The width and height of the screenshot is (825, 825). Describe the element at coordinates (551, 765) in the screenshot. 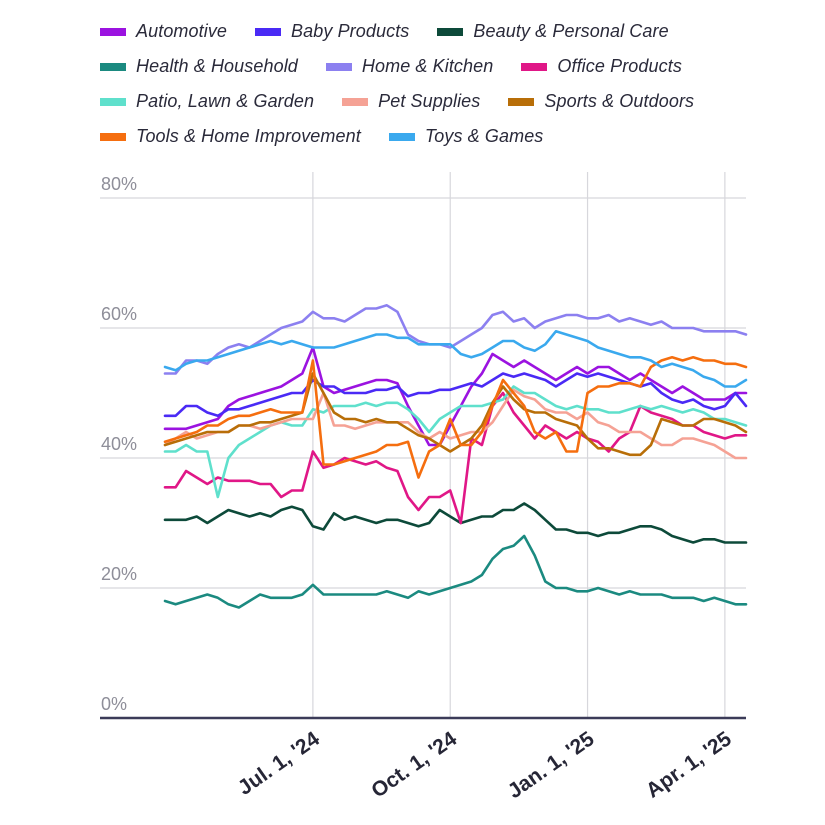

I see `x-tick-label: Jan. 1, '25` at that location.